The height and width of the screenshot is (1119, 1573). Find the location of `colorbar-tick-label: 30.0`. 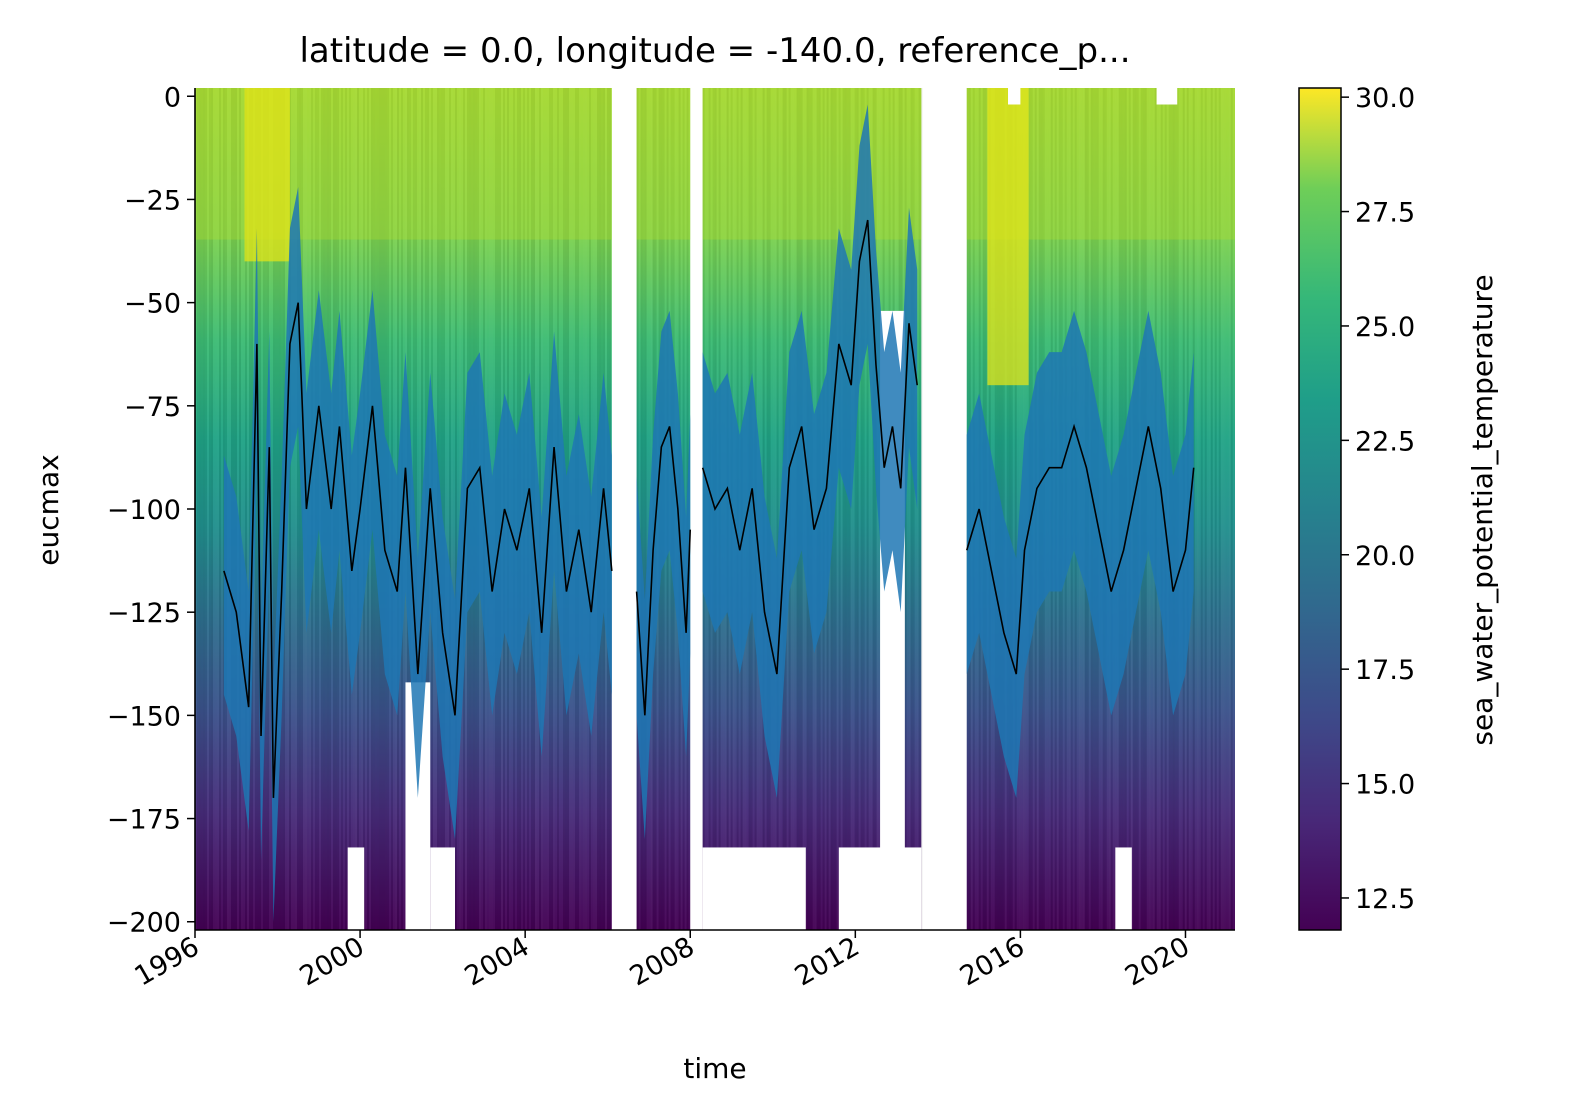

colorbar-tick-label: 30.0 is located at coordinates (1385, 98).